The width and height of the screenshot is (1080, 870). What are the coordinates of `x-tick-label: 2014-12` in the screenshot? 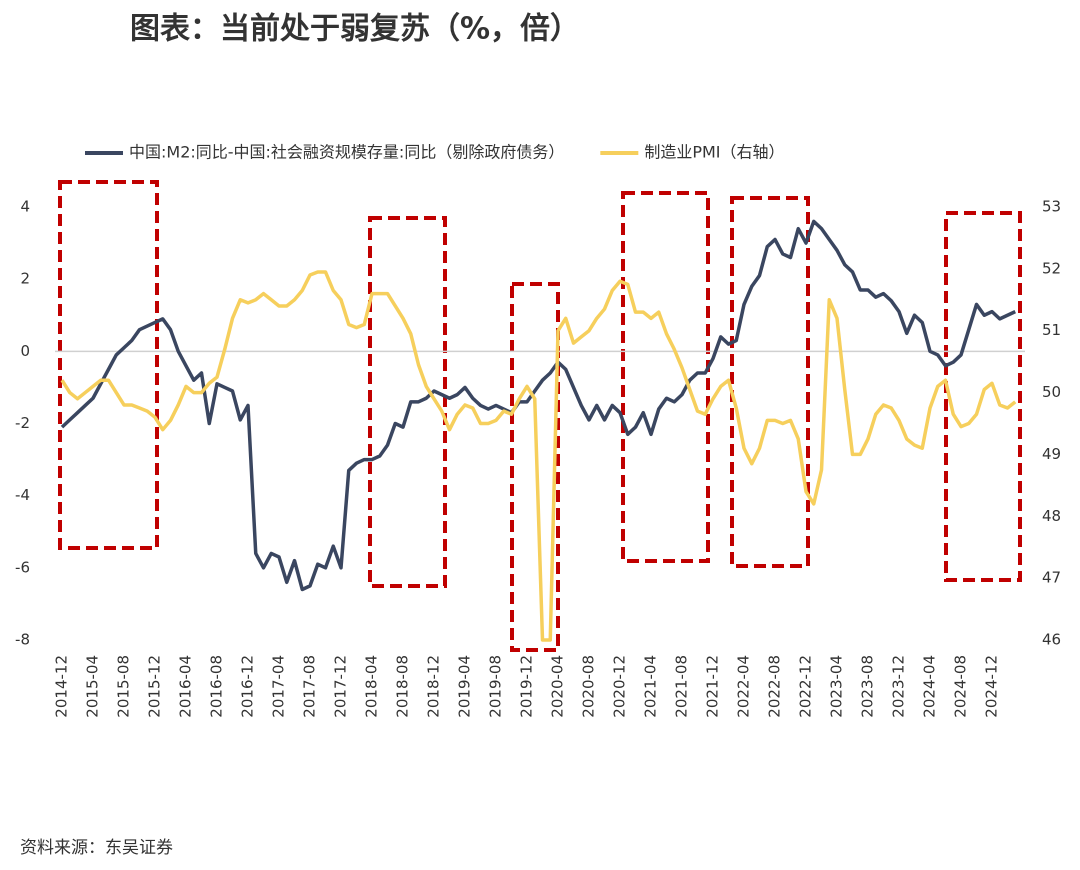 It's located at (62, 686).